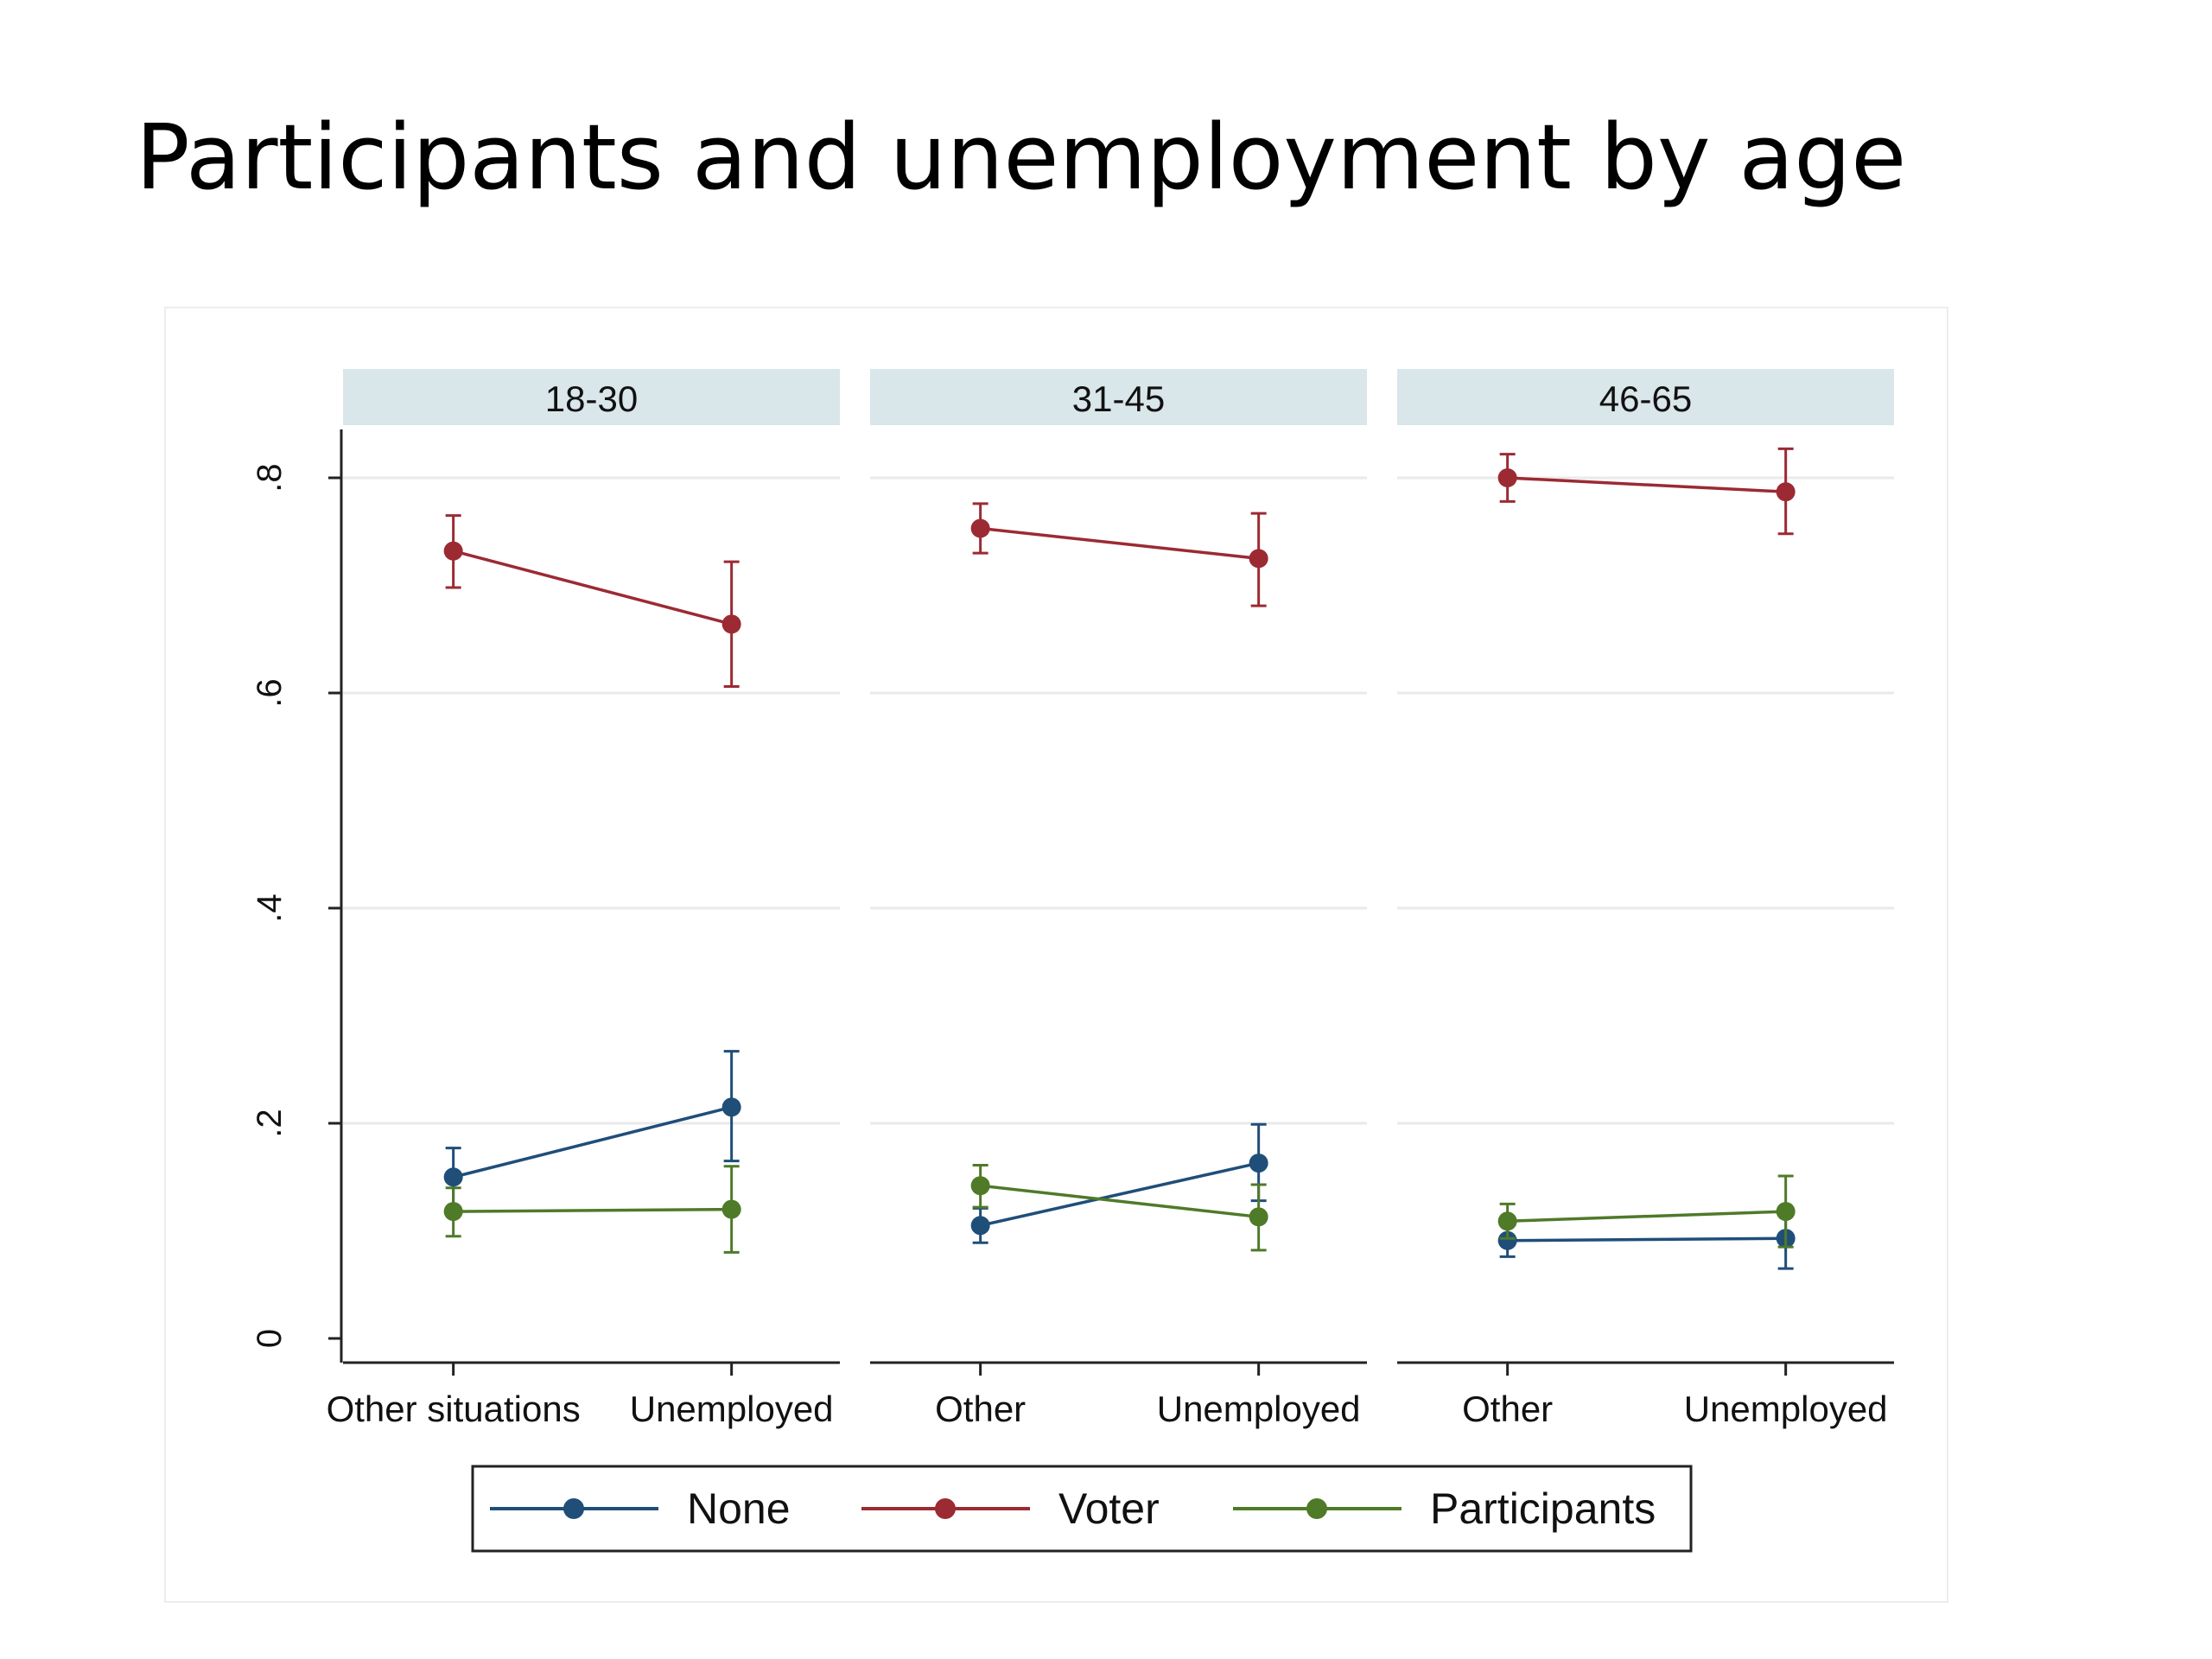 The image size is (2212, 1659). I want to click on panel-title-0: 18-30, so click(591, 398).